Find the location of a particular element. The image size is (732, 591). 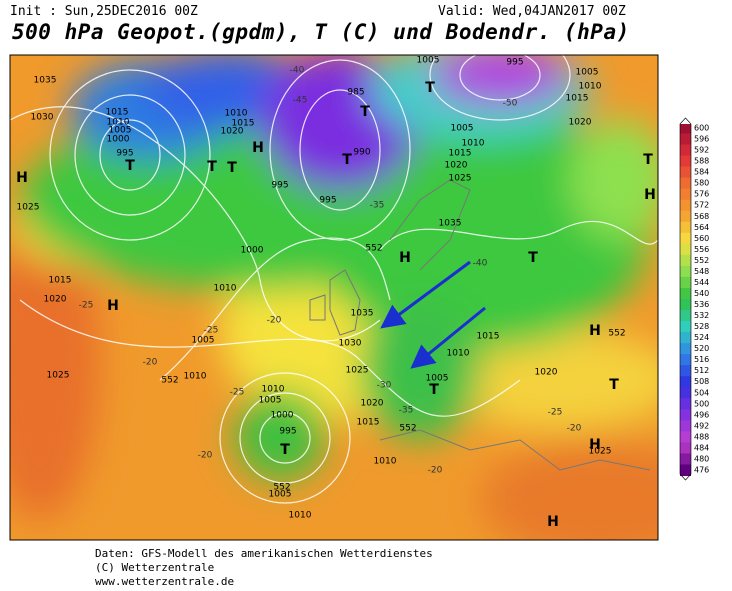

temperature-label: -30 is located at coordinates (384, 386).